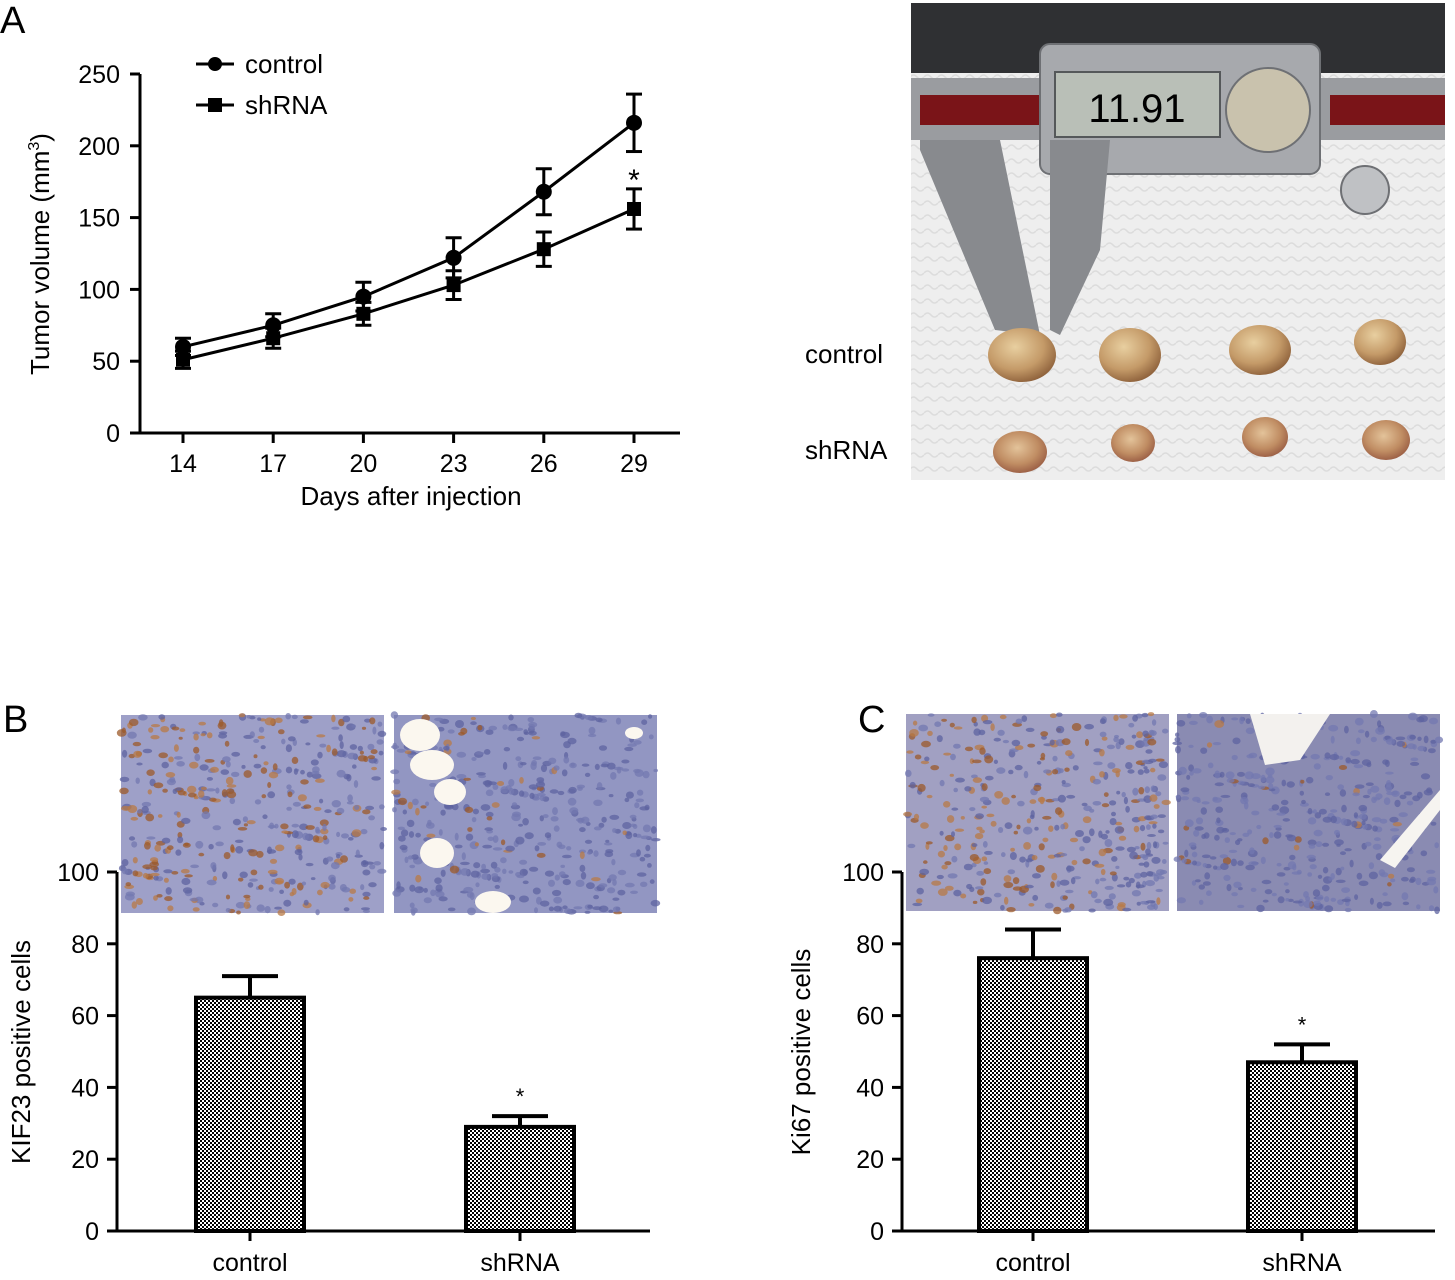 The width and height of the screenshot is (1455, 1280). I want to click on caliper-display, so click(1137, 104).